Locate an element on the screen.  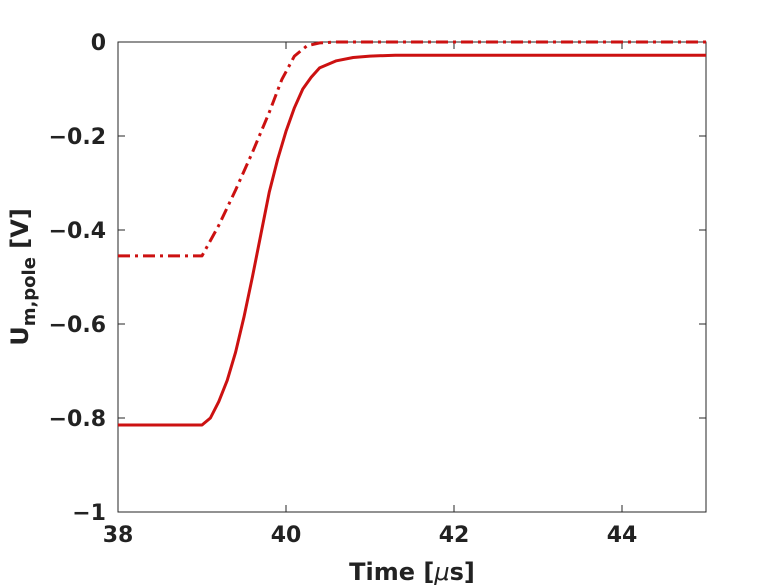
y-axis-label-subscript: m,pole is located at coordinates (29, 291).